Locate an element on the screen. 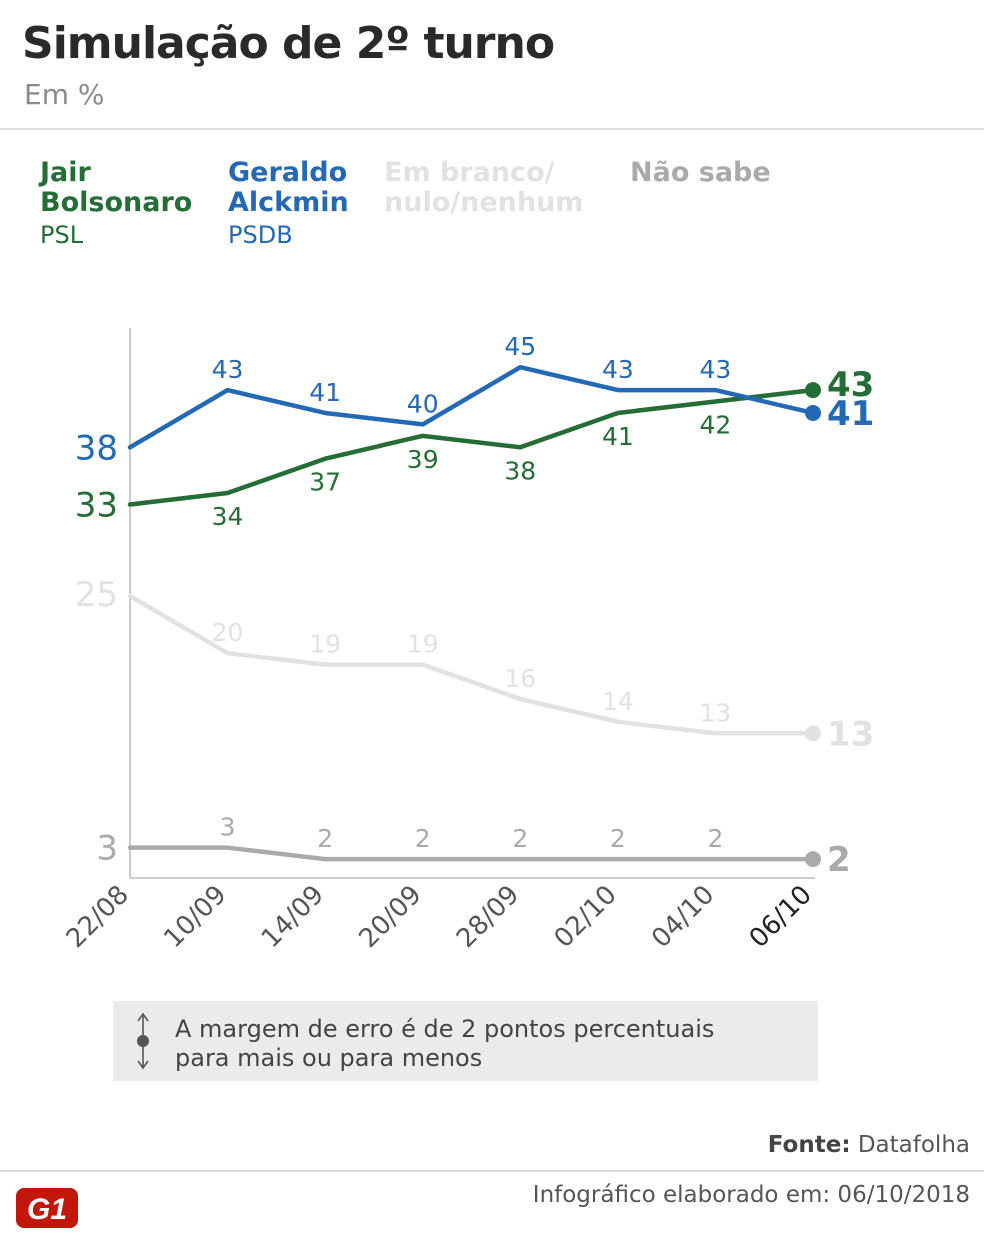 The height and width of the screenshot is (1246, 984). legend-party: PSDB is located at coordinates (260, 235).